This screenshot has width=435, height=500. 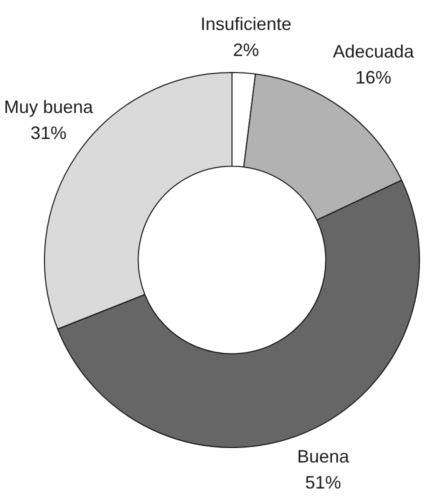 What do you see at coordinates (48, 132) in the screenshot?
I see `data-label: 31%` at bounding box center [48, 132].